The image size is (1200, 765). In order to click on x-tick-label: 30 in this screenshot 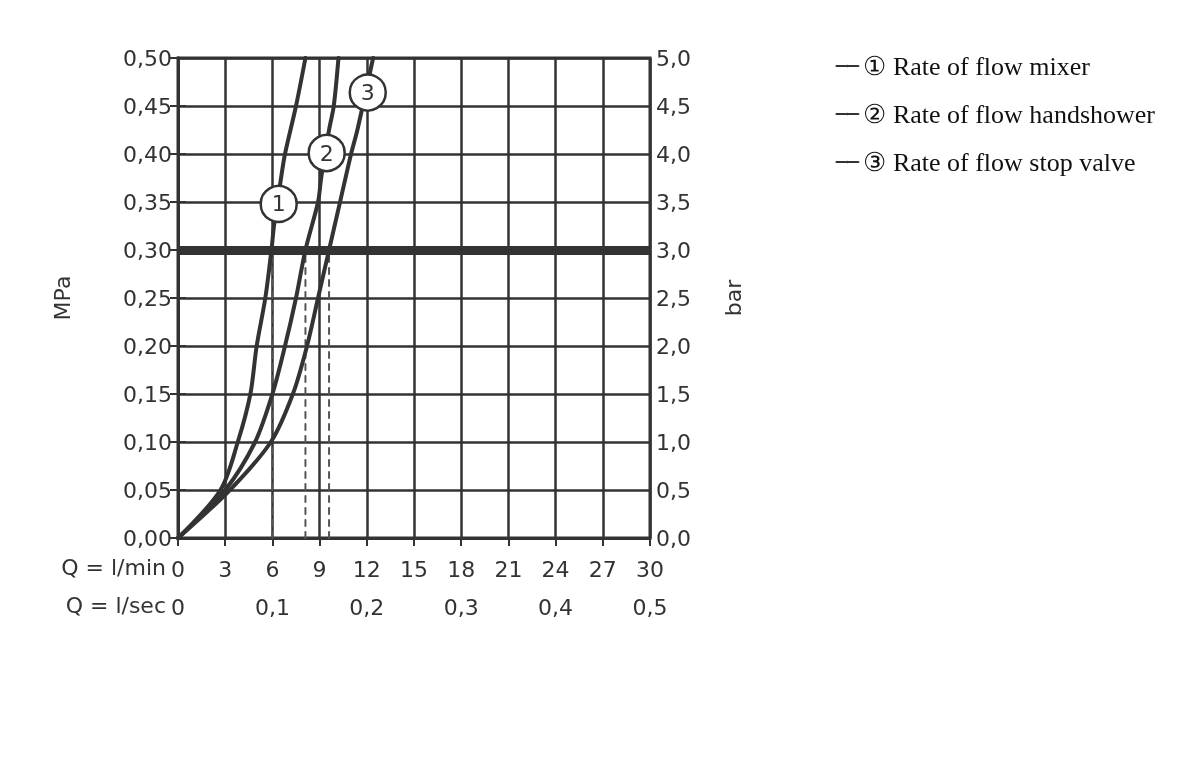, I will do `click(650, 569)`.